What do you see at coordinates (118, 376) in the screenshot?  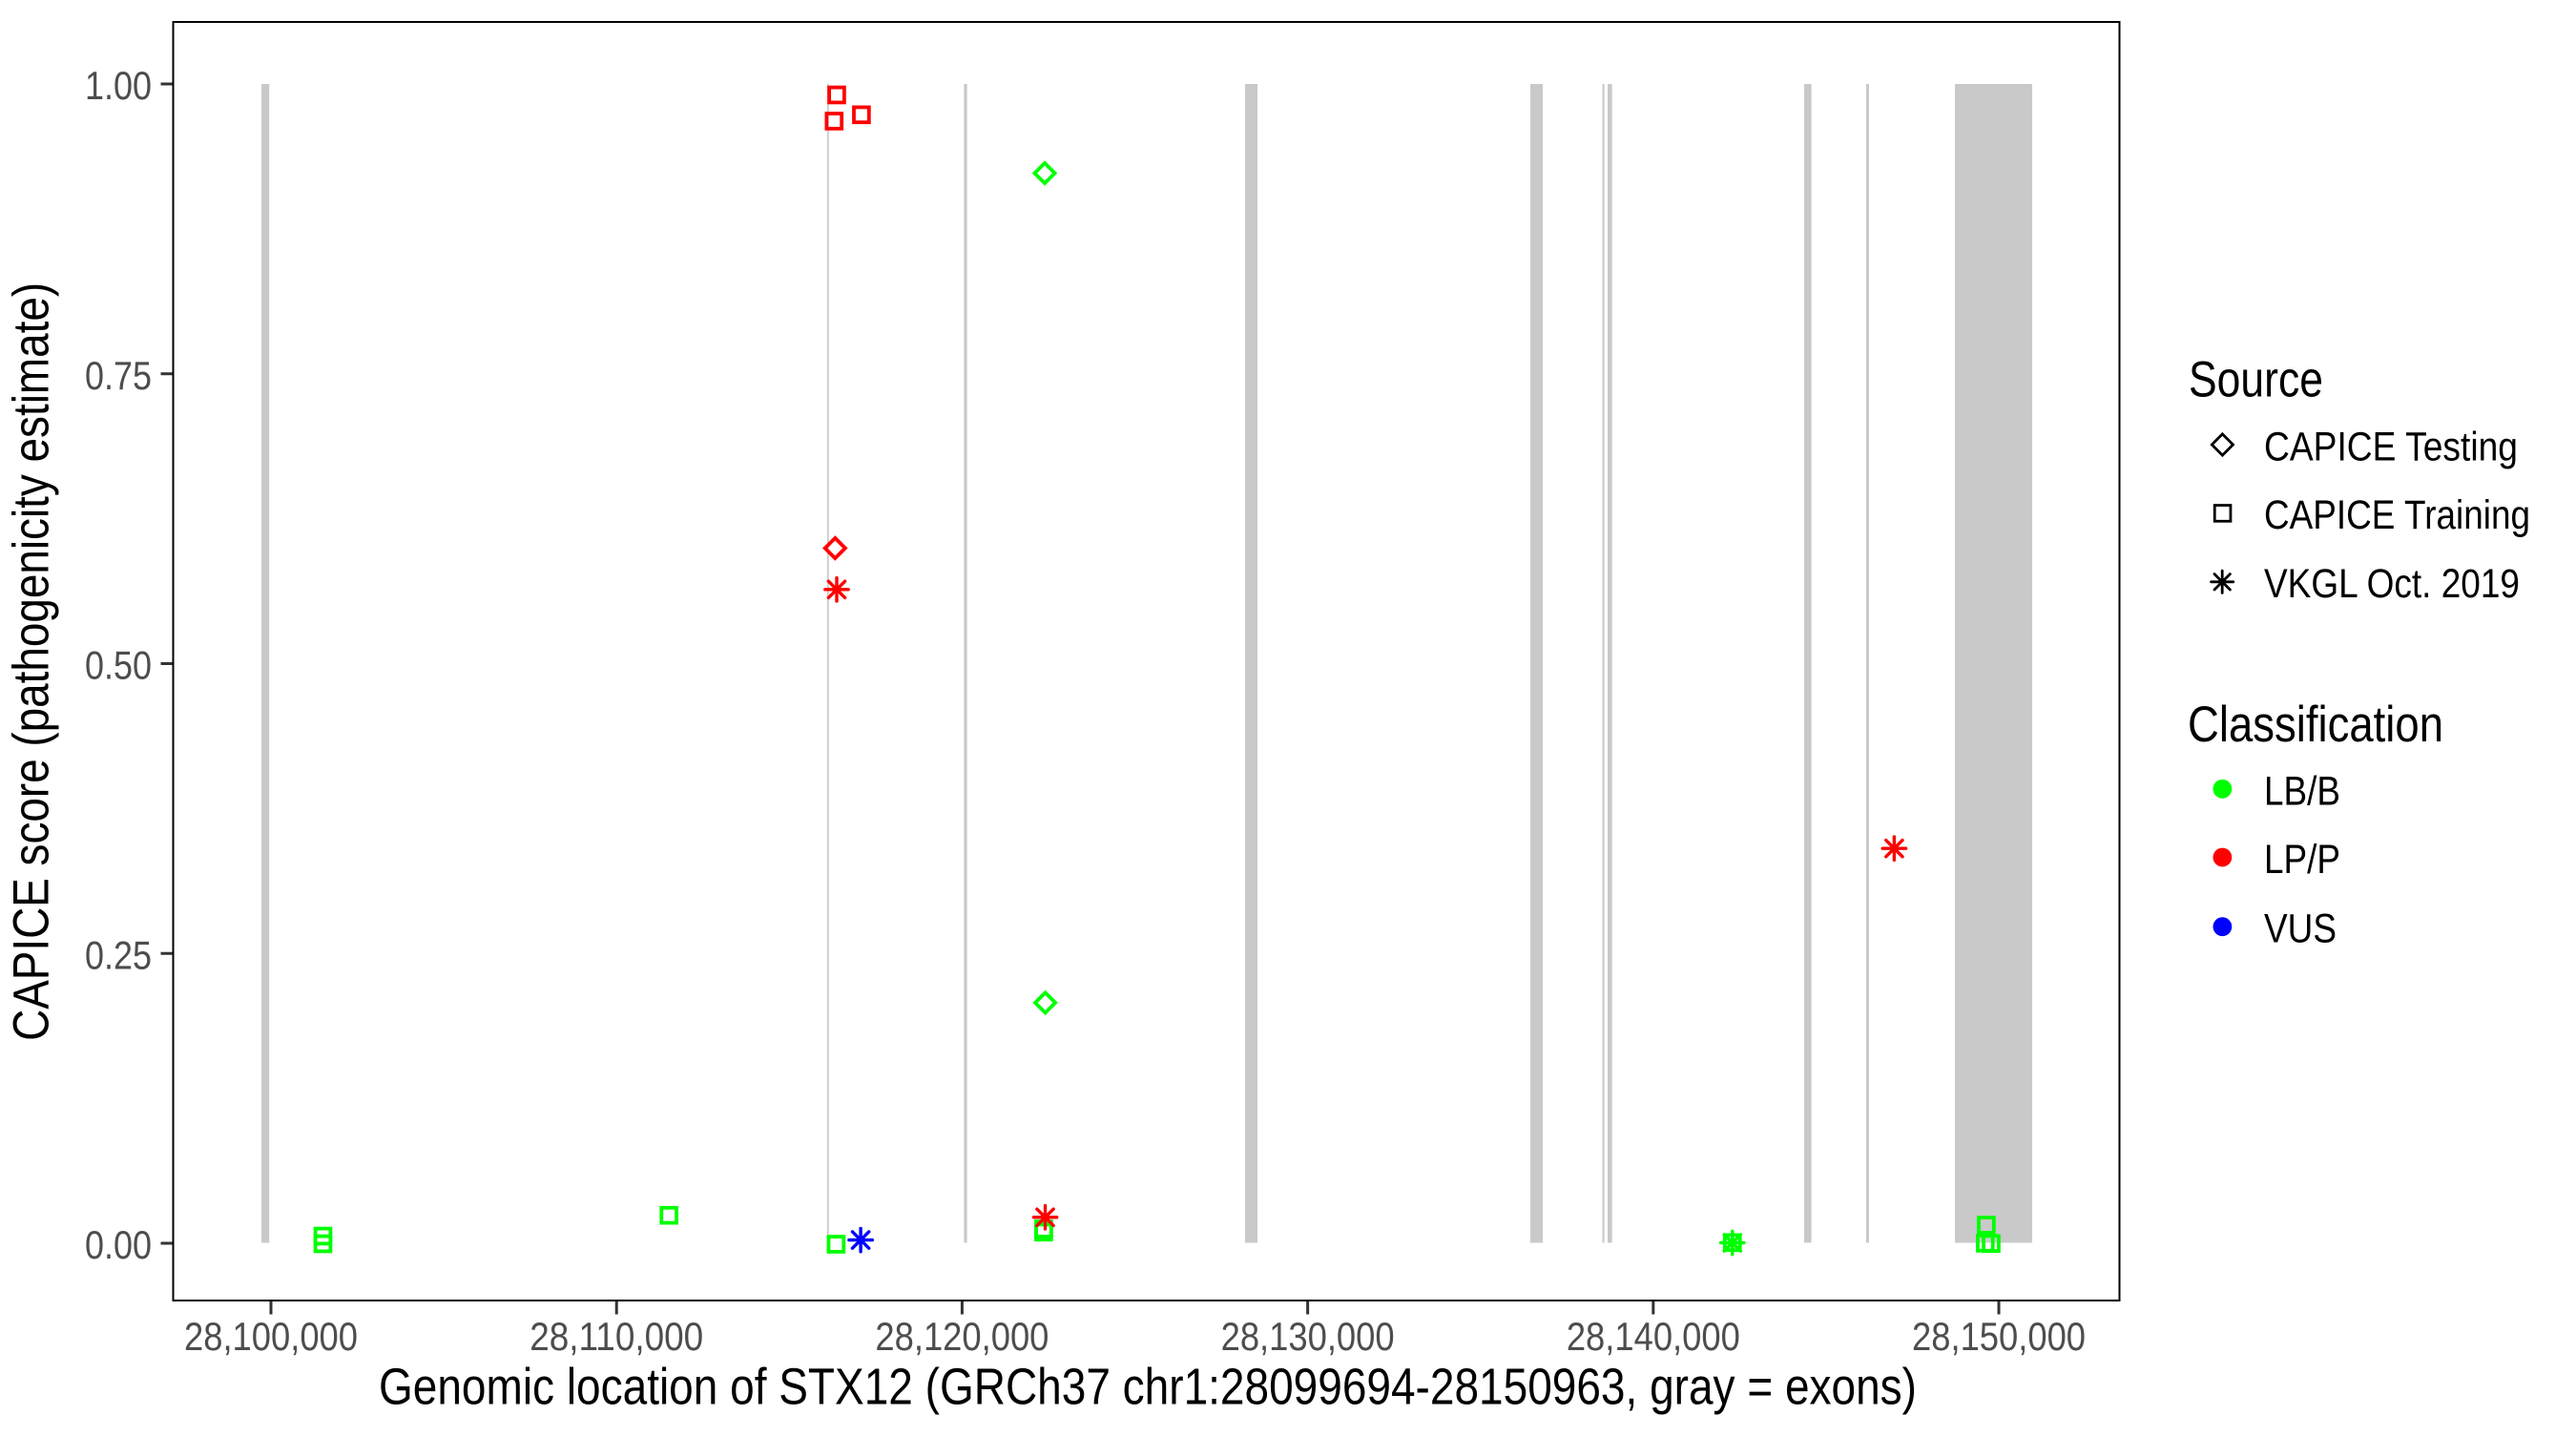 I see `svg-text: 0.75` at bounding box center [118, 376].